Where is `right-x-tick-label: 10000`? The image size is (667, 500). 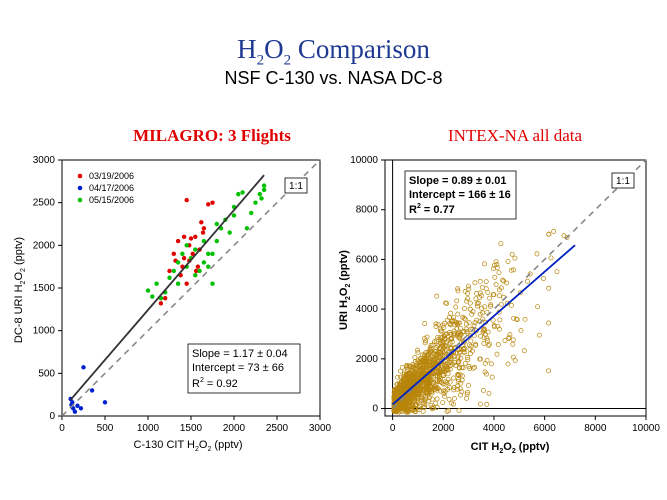 right-x-tick-label: 10000 is located at coordinates (646, 428).